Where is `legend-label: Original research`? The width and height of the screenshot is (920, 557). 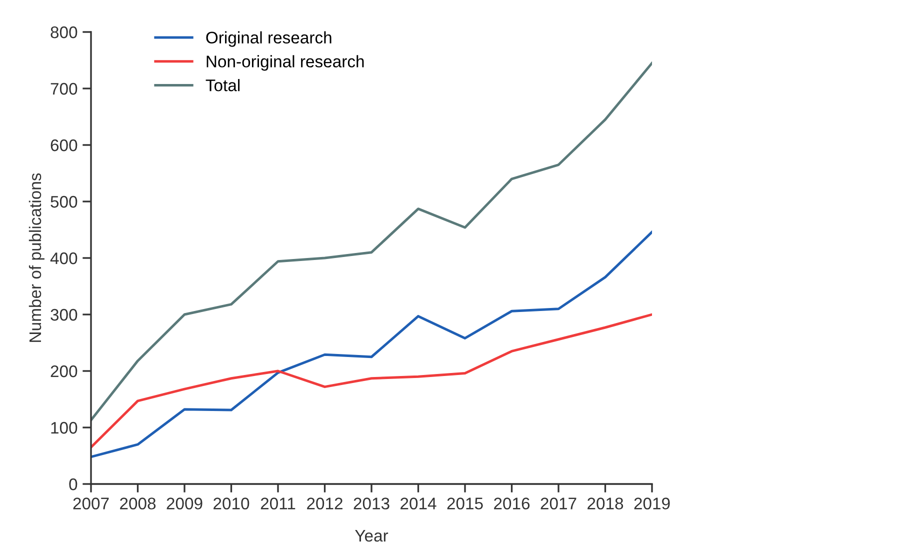
legend-label: Original research is located at coordinates (269, 39).